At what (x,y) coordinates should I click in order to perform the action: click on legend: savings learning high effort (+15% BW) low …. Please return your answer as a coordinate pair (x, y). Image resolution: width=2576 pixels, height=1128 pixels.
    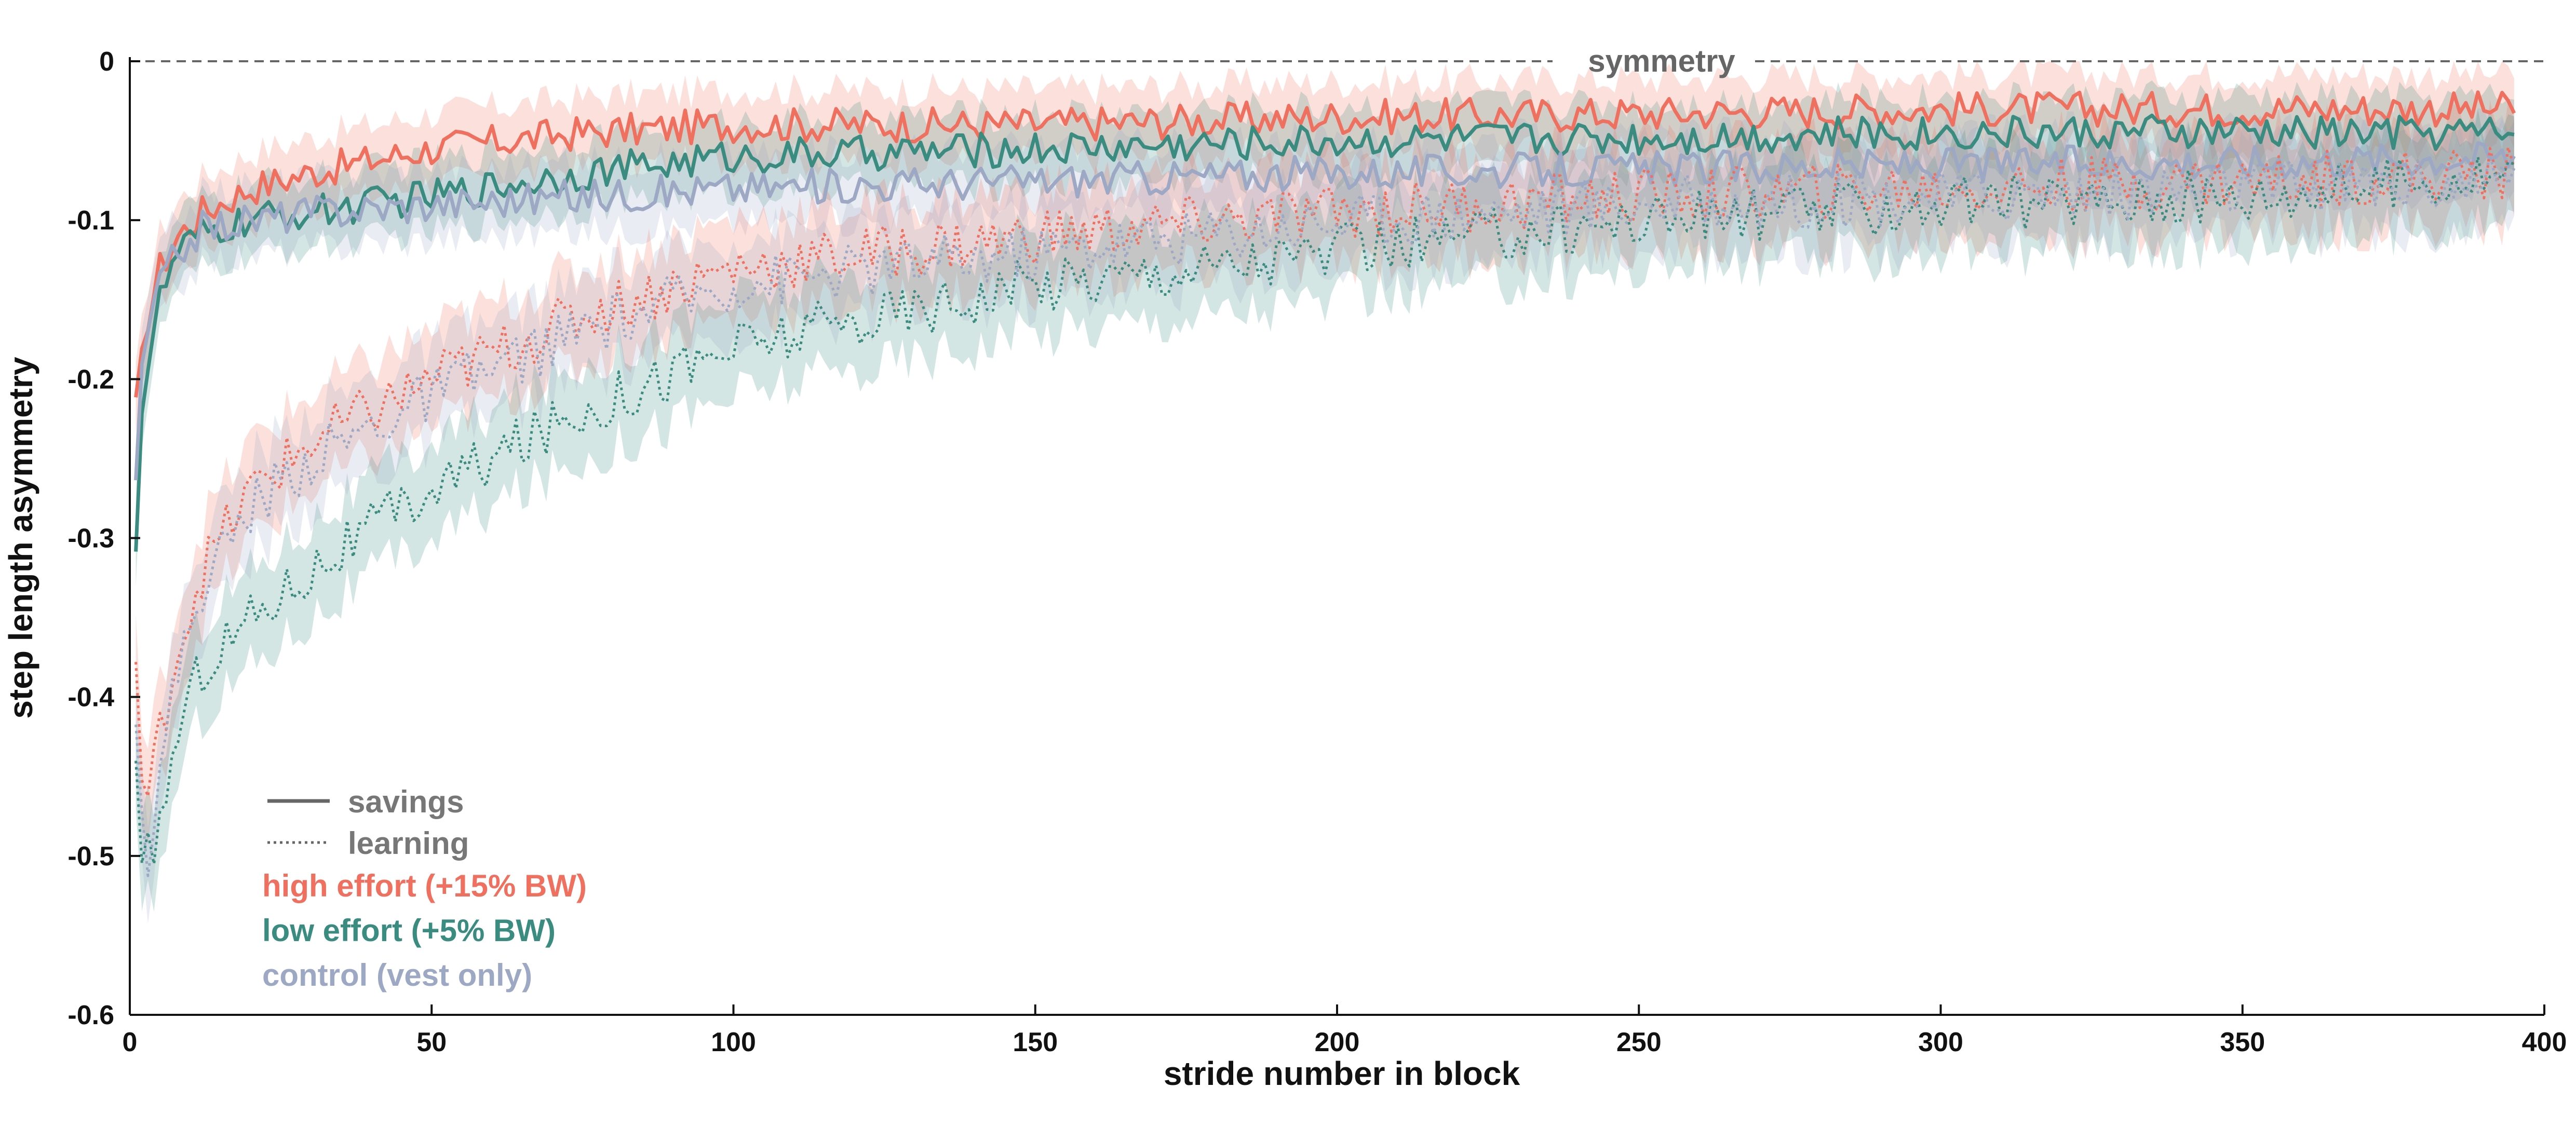
    Looking at the image, I should click on (424, 888).